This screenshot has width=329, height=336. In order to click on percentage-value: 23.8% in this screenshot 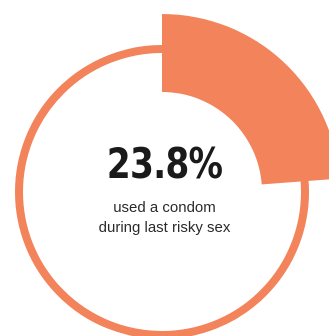, I will do `click(164, 163)`.